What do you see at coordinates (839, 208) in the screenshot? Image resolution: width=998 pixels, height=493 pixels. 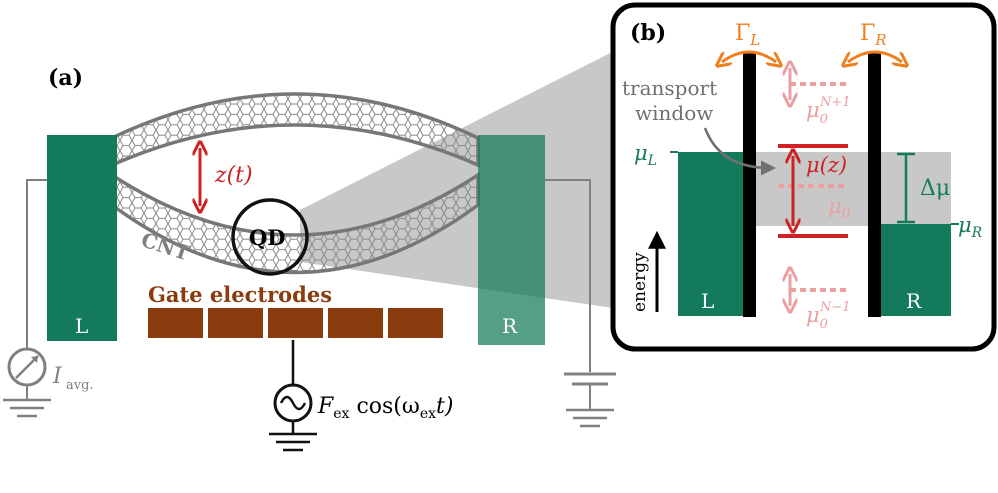 I see `mu0-label: μ0` at bounding box center [839, 208].